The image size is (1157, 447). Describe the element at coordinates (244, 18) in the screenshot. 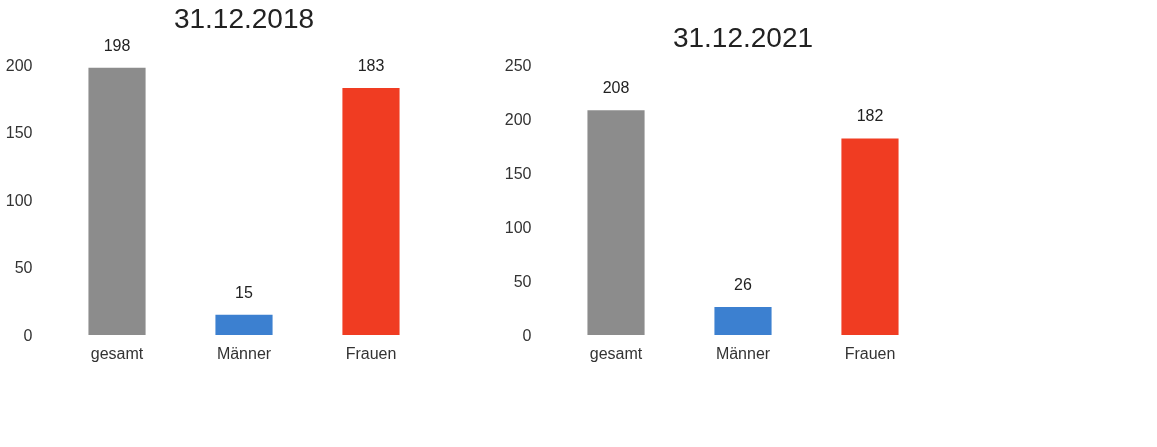

I see `chart-title: 31.12.2018` at that location.